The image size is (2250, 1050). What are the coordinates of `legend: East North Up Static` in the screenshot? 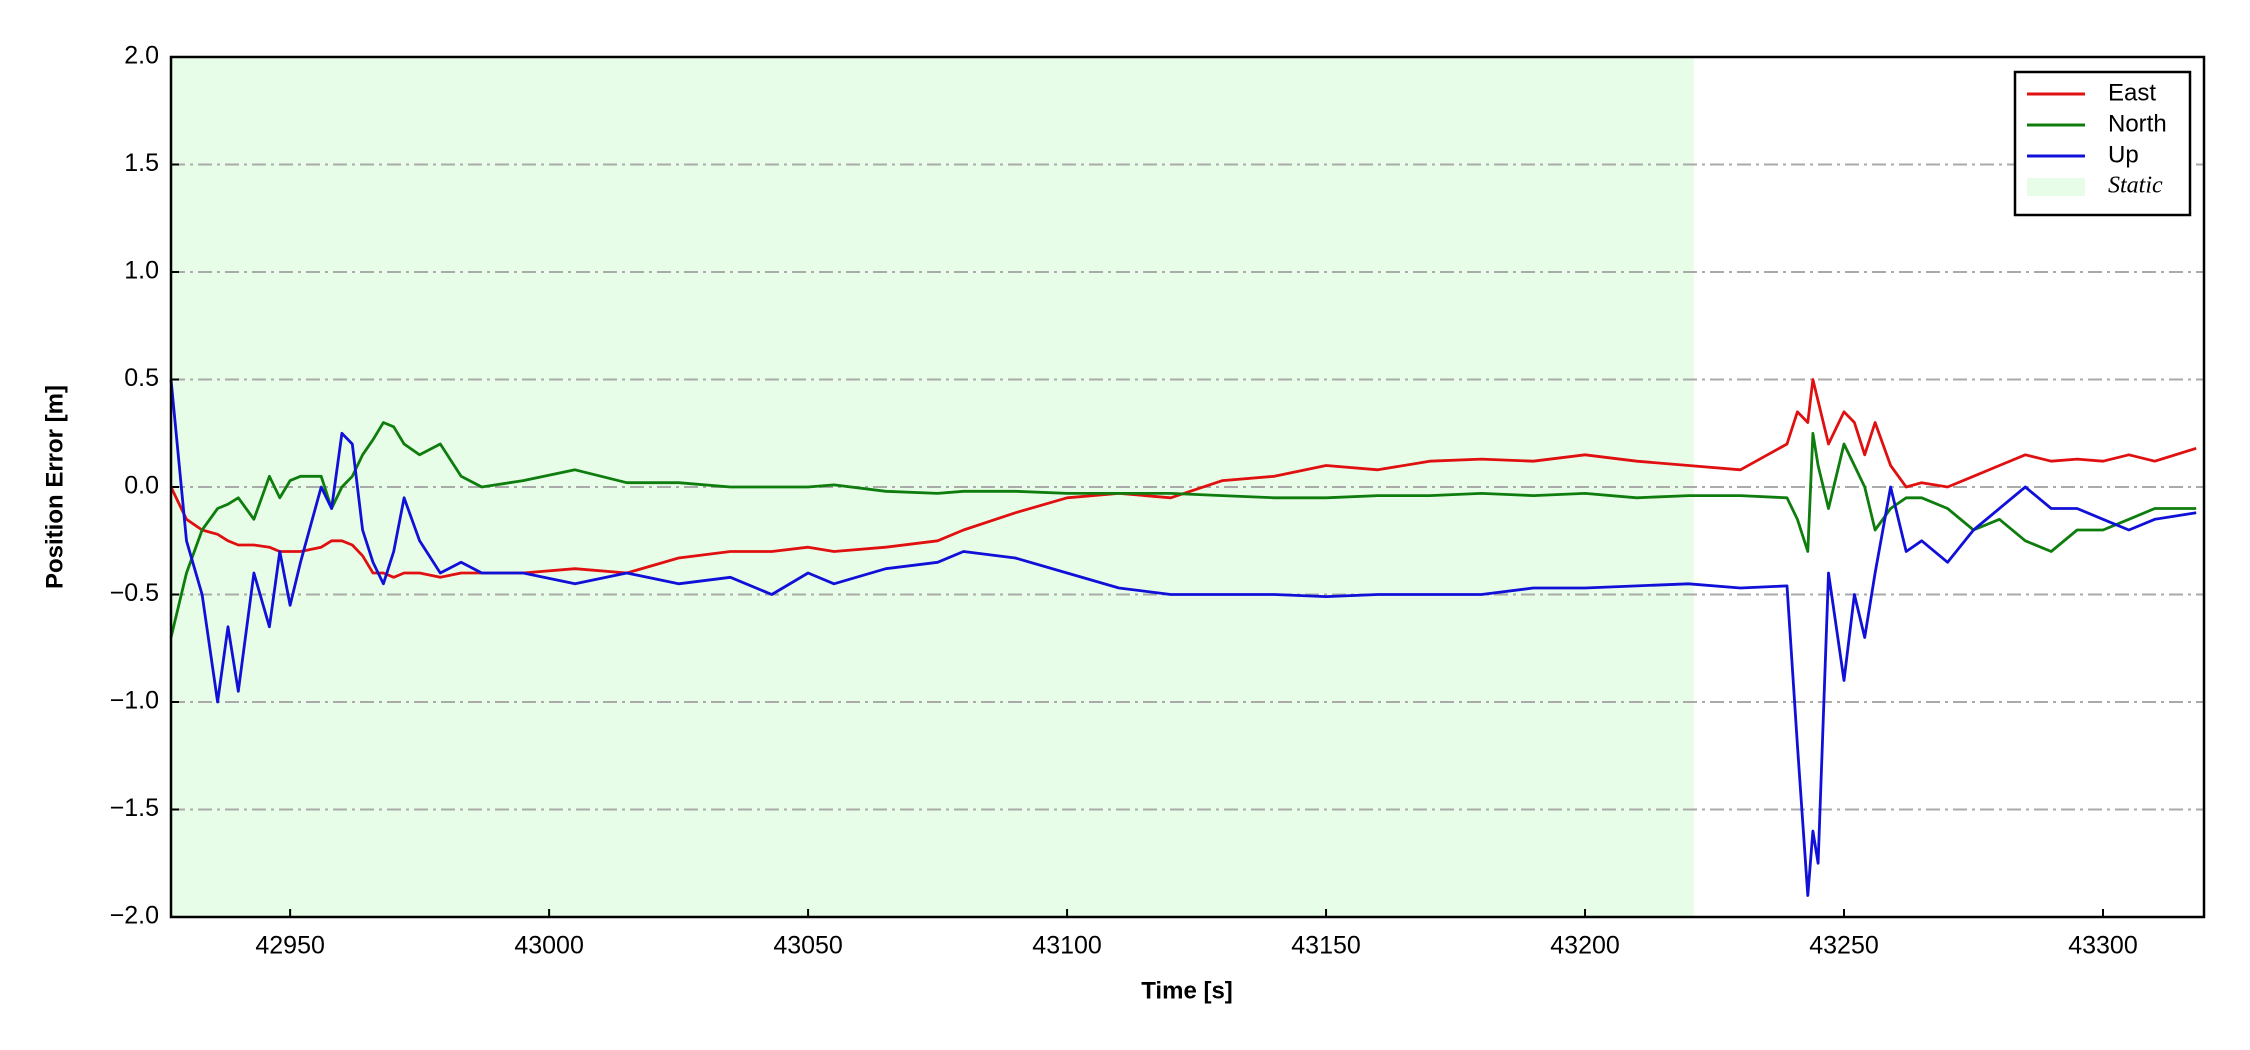 It's located at (2102, 143).